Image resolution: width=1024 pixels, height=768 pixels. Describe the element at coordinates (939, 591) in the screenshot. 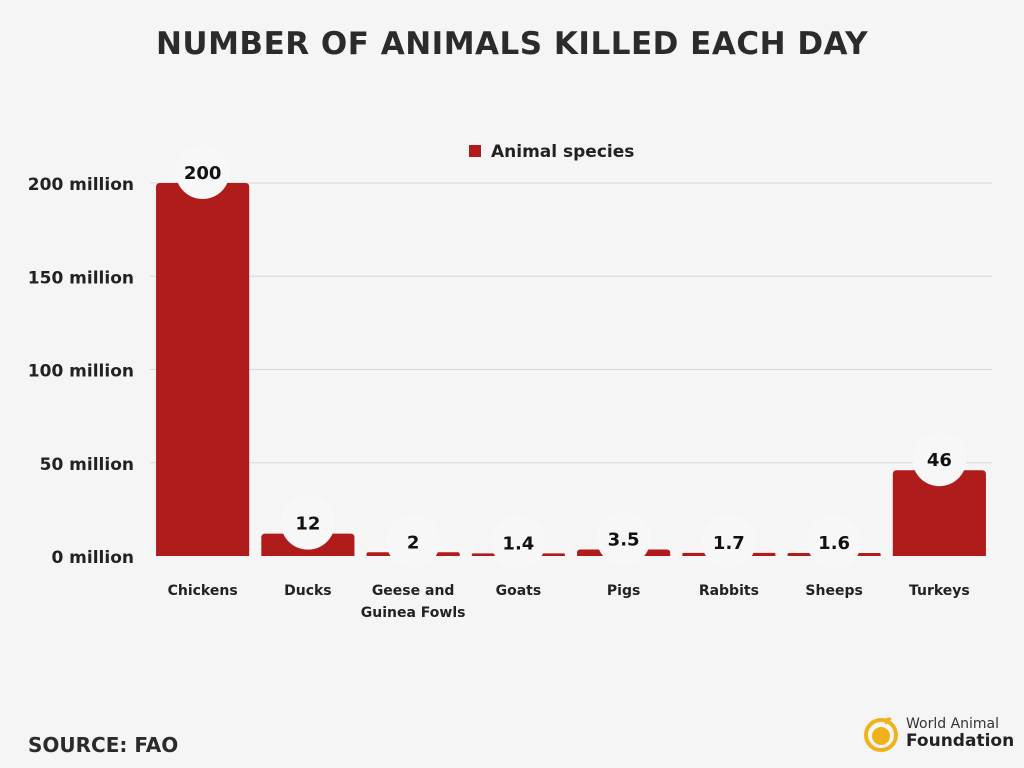

I see `x-tick-label: Turkeys` at that location.